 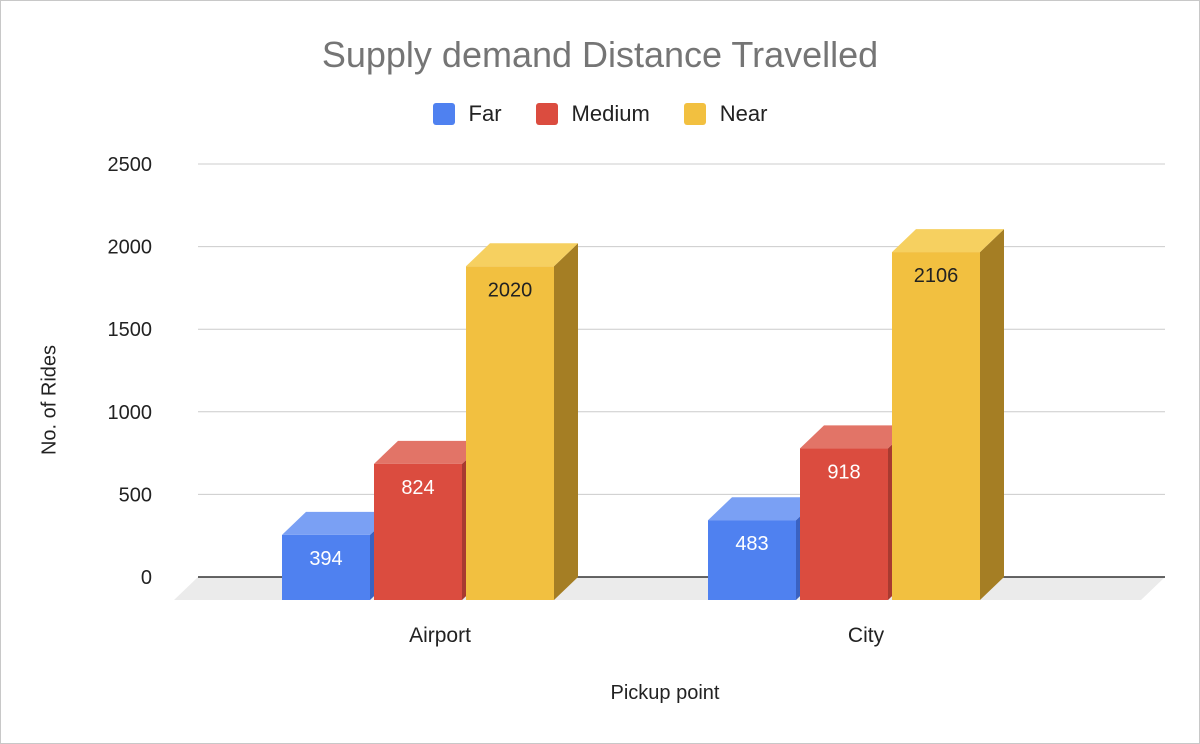 I want to click on y-tick-label: 0, so click(x=146, y=578).